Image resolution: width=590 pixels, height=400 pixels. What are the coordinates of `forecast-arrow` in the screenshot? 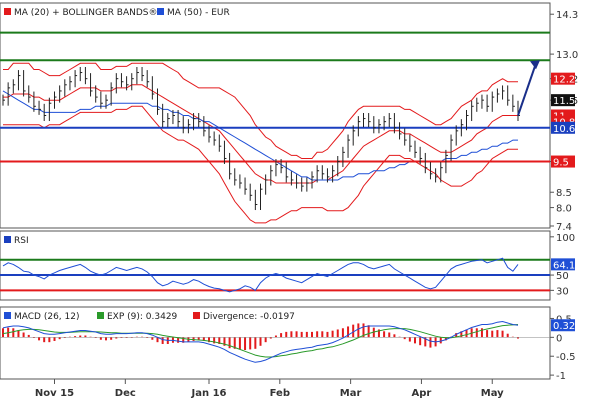 It's located at (528, 88).